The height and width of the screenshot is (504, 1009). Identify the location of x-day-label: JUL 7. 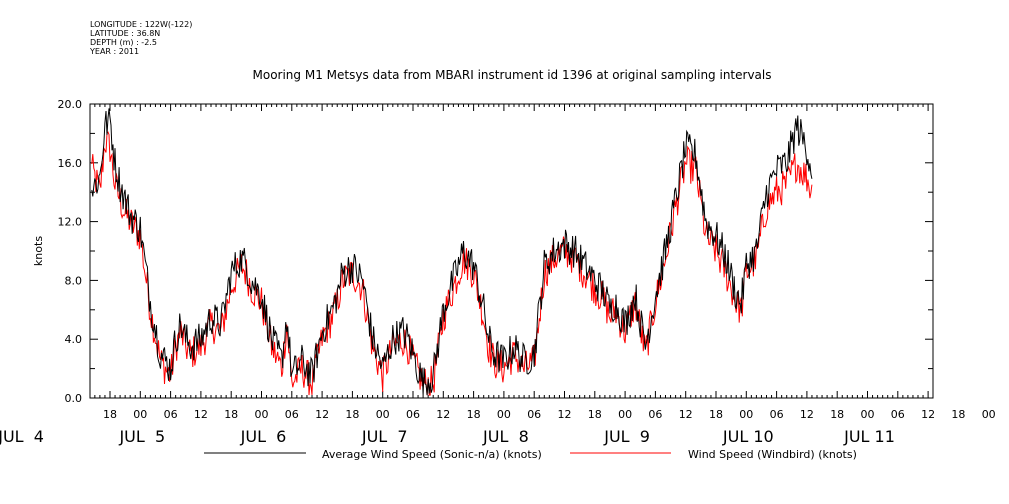
(384, 436).